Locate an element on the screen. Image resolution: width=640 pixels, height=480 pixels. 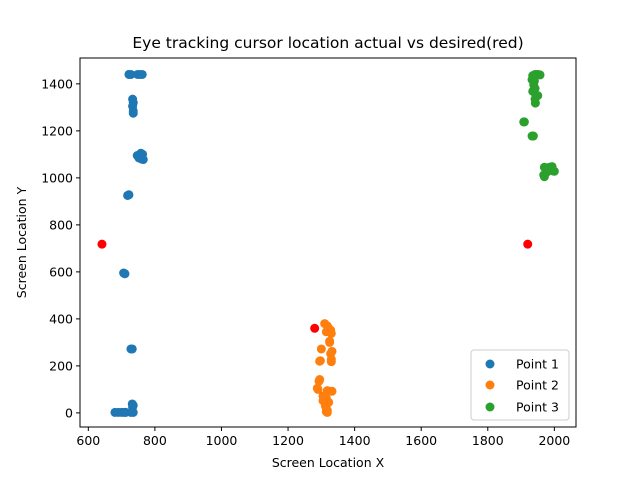
x-axis-ticks: 600 800 1000 1200 1400 1600 1800 2000 is located at coordinates (323, 437).